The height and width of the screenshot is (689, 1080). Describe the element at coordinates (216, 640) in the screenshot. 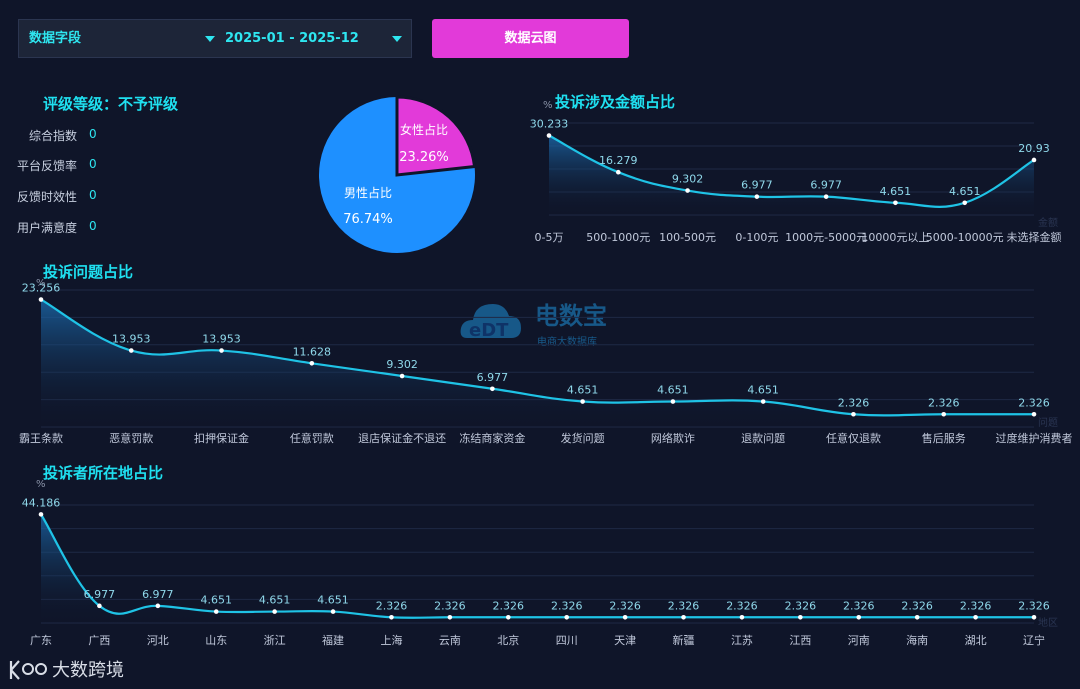

I see `category-label: 山东` at that location.